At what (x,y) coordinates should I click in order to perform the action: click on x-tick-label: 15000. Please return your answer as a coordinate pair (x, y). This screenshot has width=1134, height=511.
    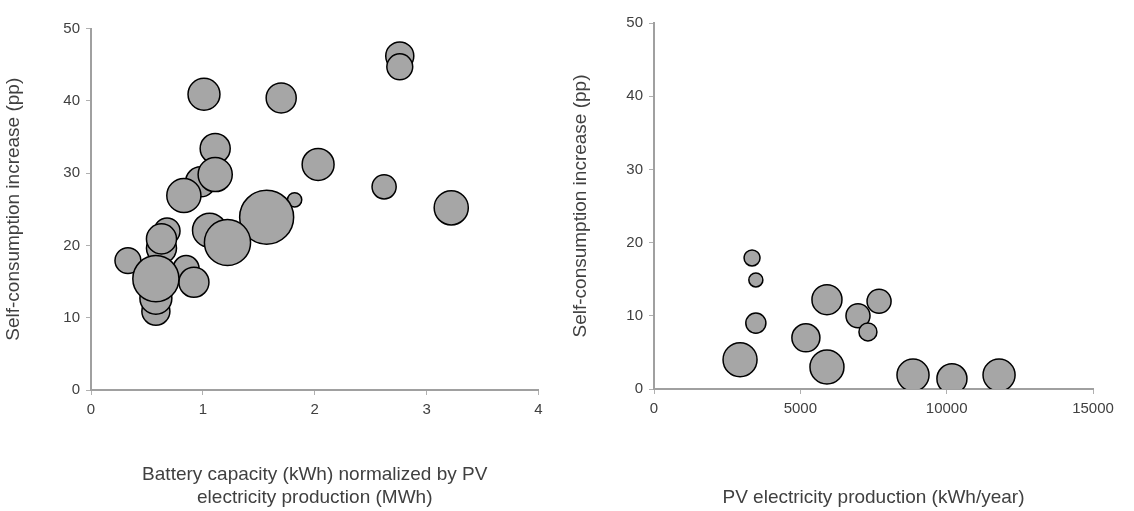
    Looking at the image, I should click on (1093, 408).